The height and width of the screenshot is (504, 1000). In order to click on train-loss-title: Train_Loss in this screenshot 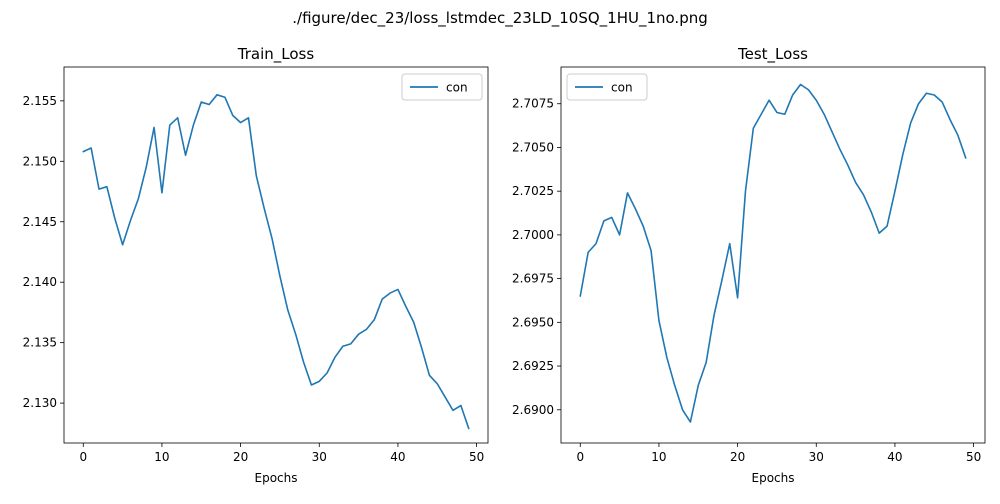, I will do `click(276, 54)`.